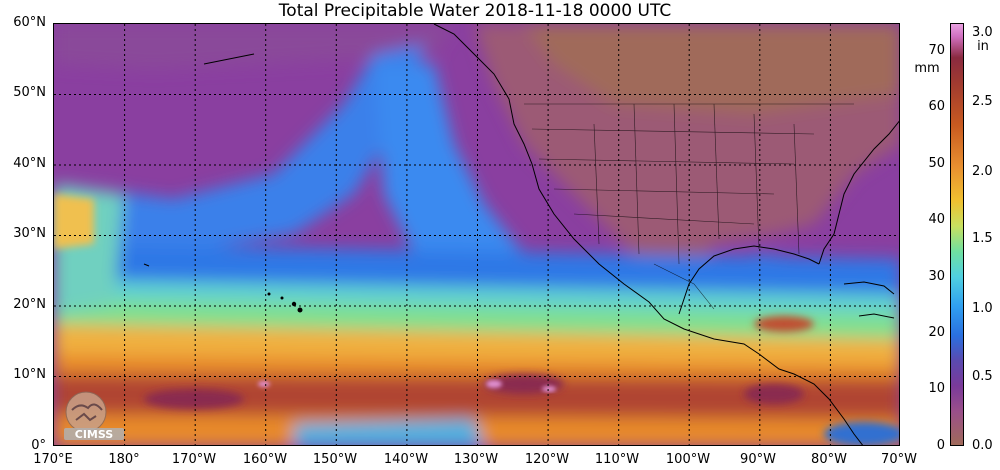 The image size is (1000, 470). I want to click on lon-label: 170°W, so click(194, 459).